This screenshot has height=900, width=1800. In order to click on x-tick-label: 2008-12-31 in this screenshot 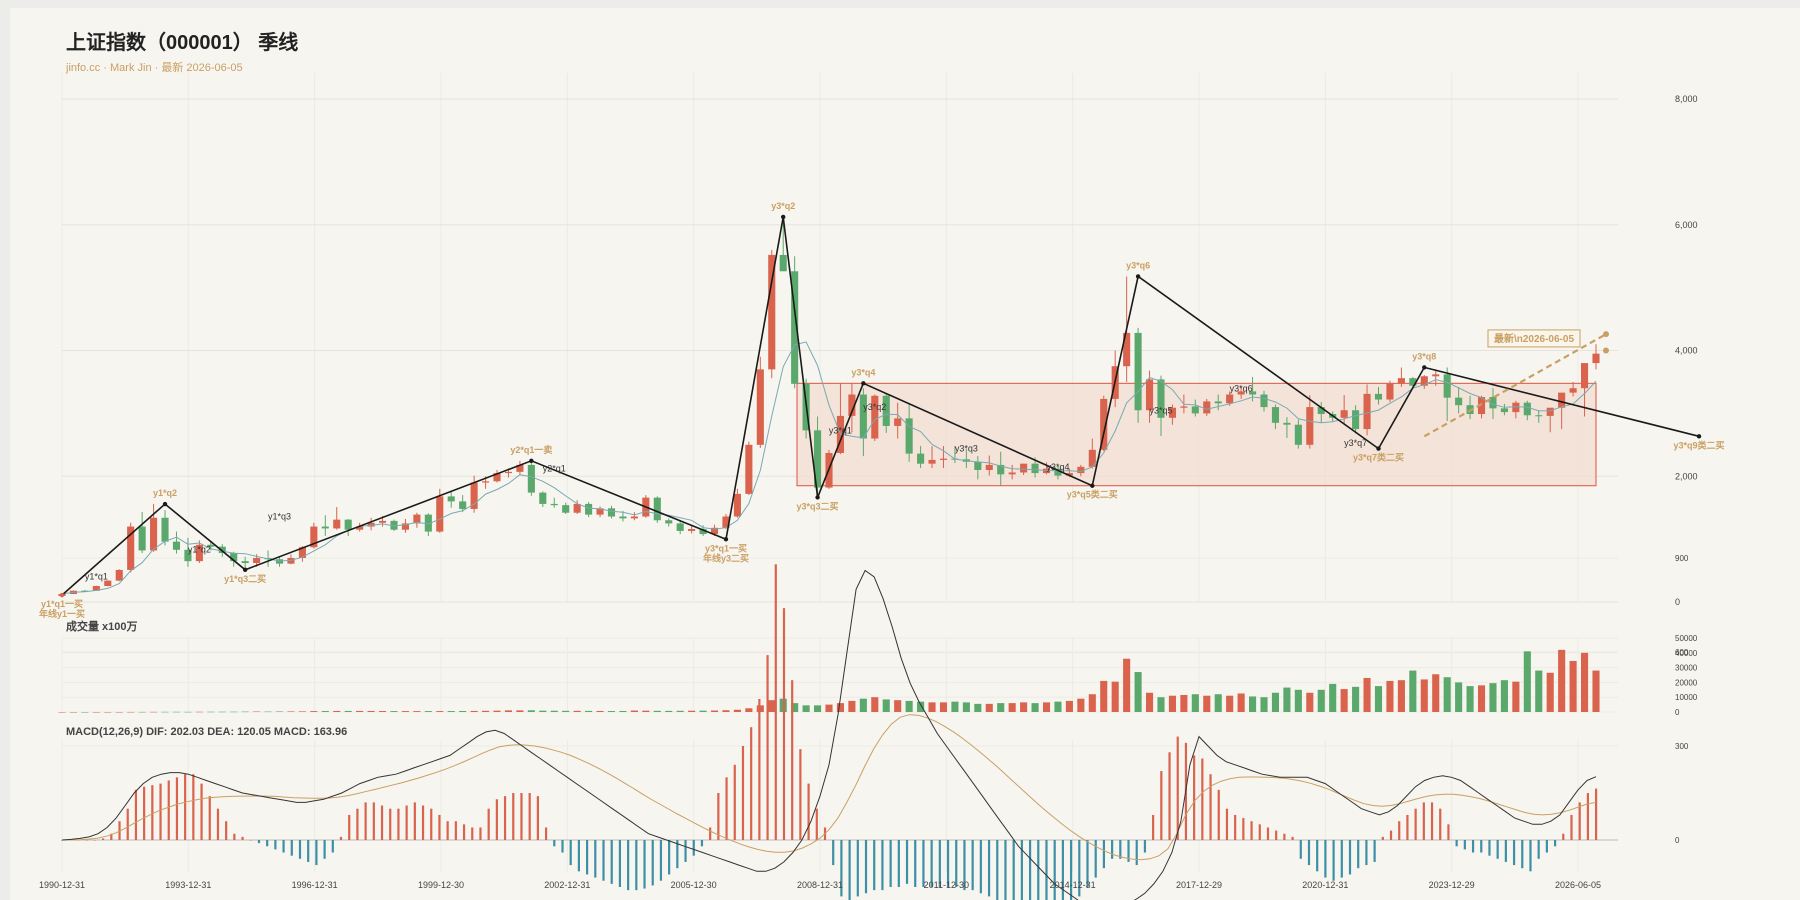, I will do `click(820, 885)`.